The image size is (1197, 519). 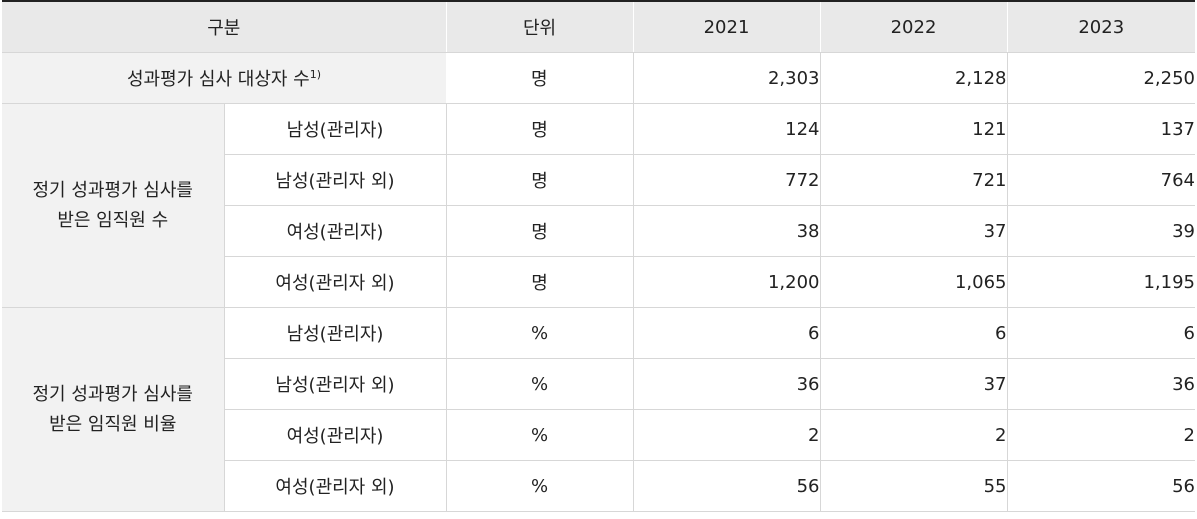 I want to click on value-2021: 6, so click(x=726, y=333).